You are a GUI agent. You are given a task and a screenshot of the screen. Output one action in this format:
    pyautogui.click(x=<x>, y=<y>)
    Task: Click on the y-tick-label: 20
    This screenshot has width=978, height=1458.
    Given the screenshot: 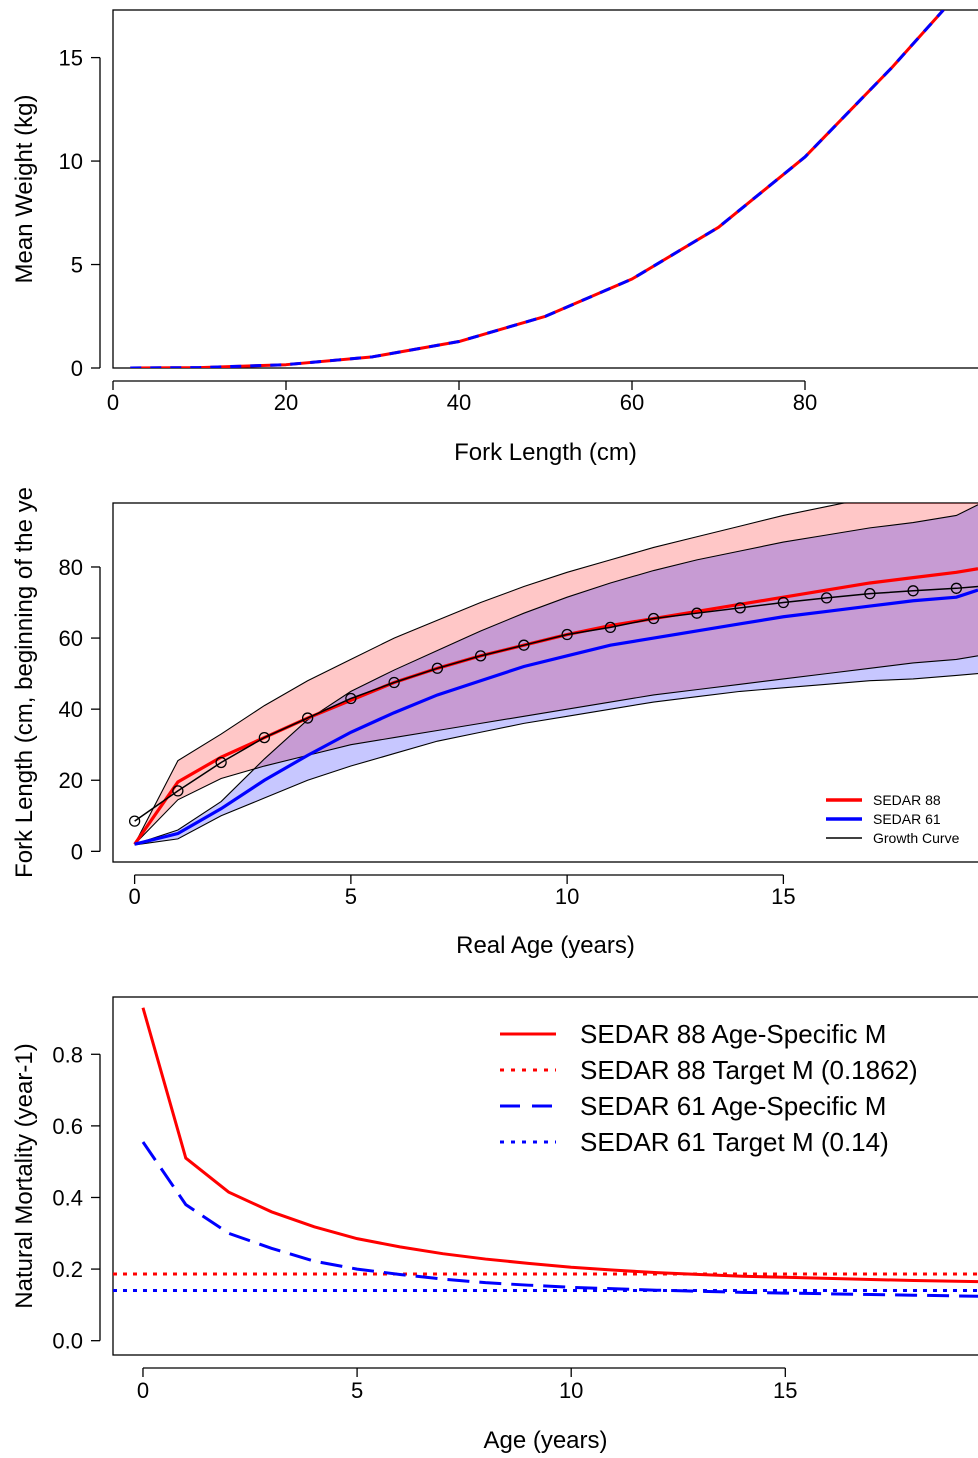 What is the action you would take?
    pyautogui.click(x=71, y=780)
    